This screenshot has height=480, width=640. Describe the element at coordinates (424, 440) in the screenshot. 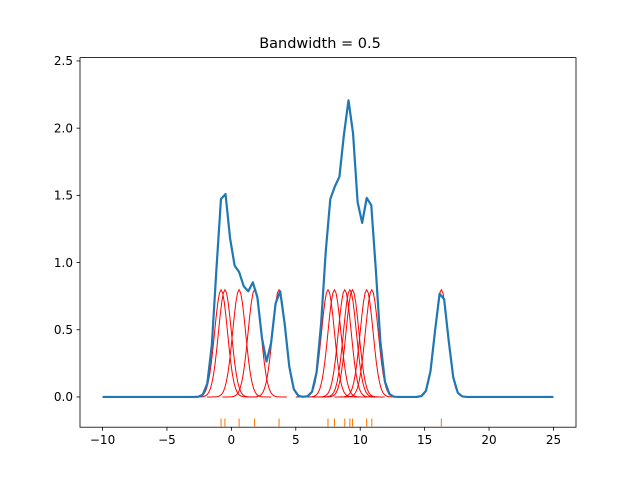

I see `x-tick-label-5: 15` at that location.